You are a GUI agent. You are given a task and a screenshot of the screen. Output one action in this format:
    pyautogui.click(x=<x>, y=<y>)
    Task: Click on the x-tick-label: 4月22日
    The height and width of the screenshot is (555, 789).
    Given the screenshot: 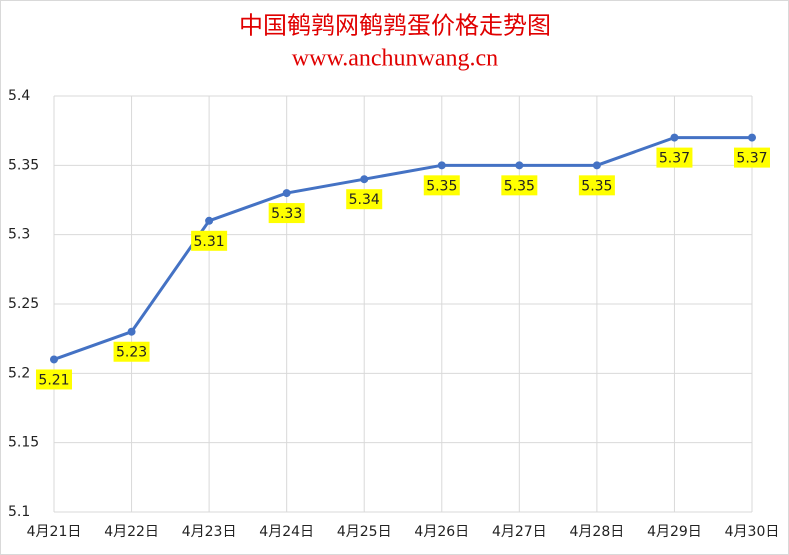 What is the action you would take?
    pyautogui.click(x=131, y=532)
    